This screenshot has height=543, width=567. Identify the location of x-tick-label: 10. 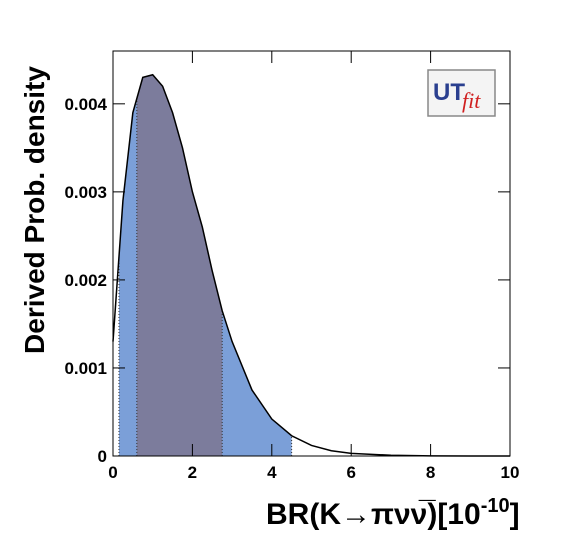
(510, 472).